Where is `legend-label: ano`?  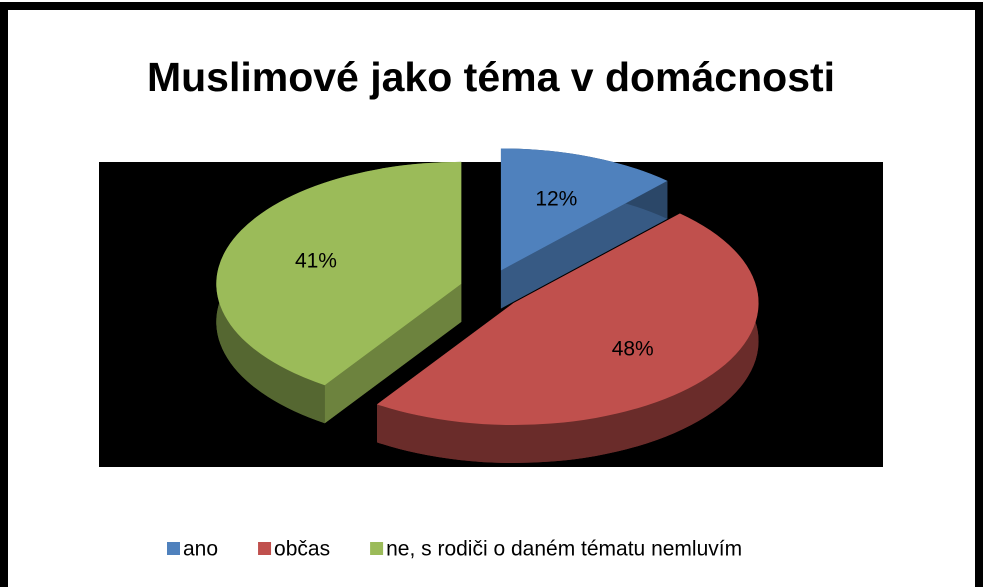 legend-label: ano is located at coordinates (200, 549).